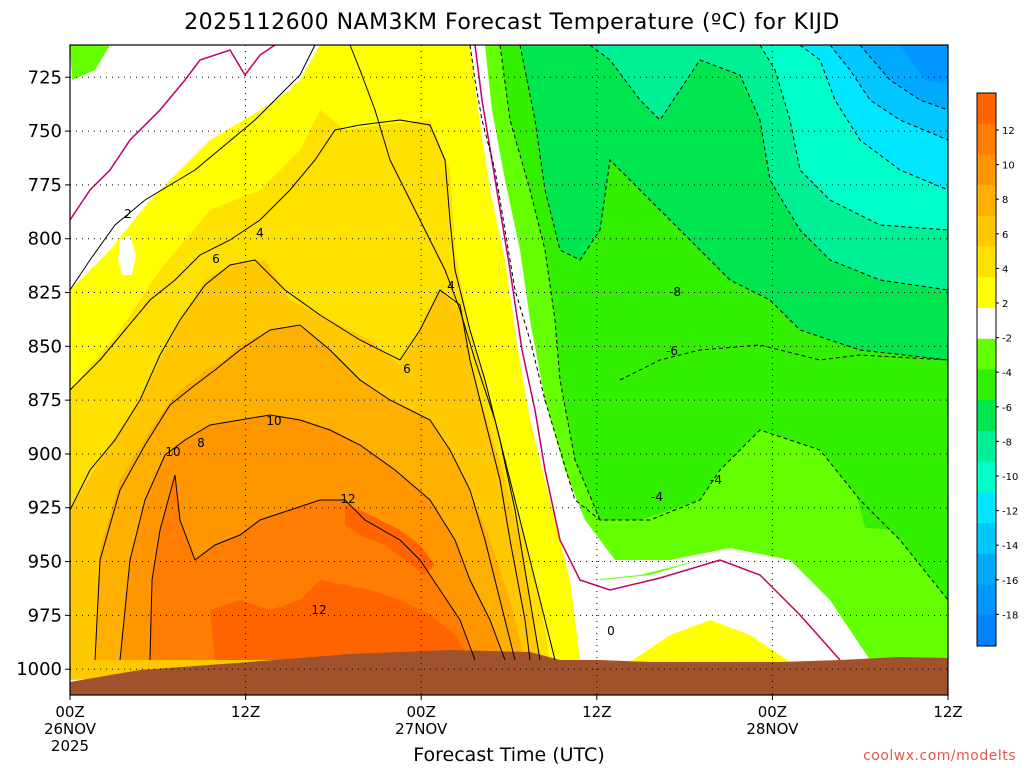 The width and height of the screenshot is (1024, 768). Describe the element at coordinates (45, 239) in the screenshot. I see `y-tick-label: 800` at that location.